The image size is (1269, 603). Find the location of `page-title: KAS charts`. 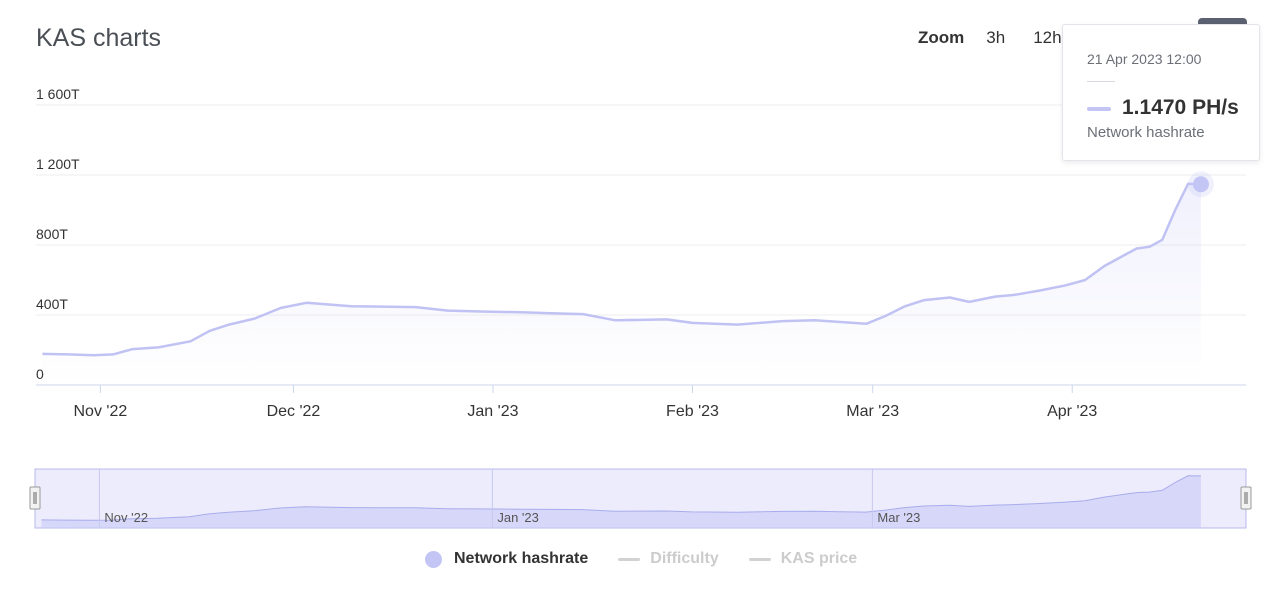

page-title: KAS charts is located at coordinates (99, 38).